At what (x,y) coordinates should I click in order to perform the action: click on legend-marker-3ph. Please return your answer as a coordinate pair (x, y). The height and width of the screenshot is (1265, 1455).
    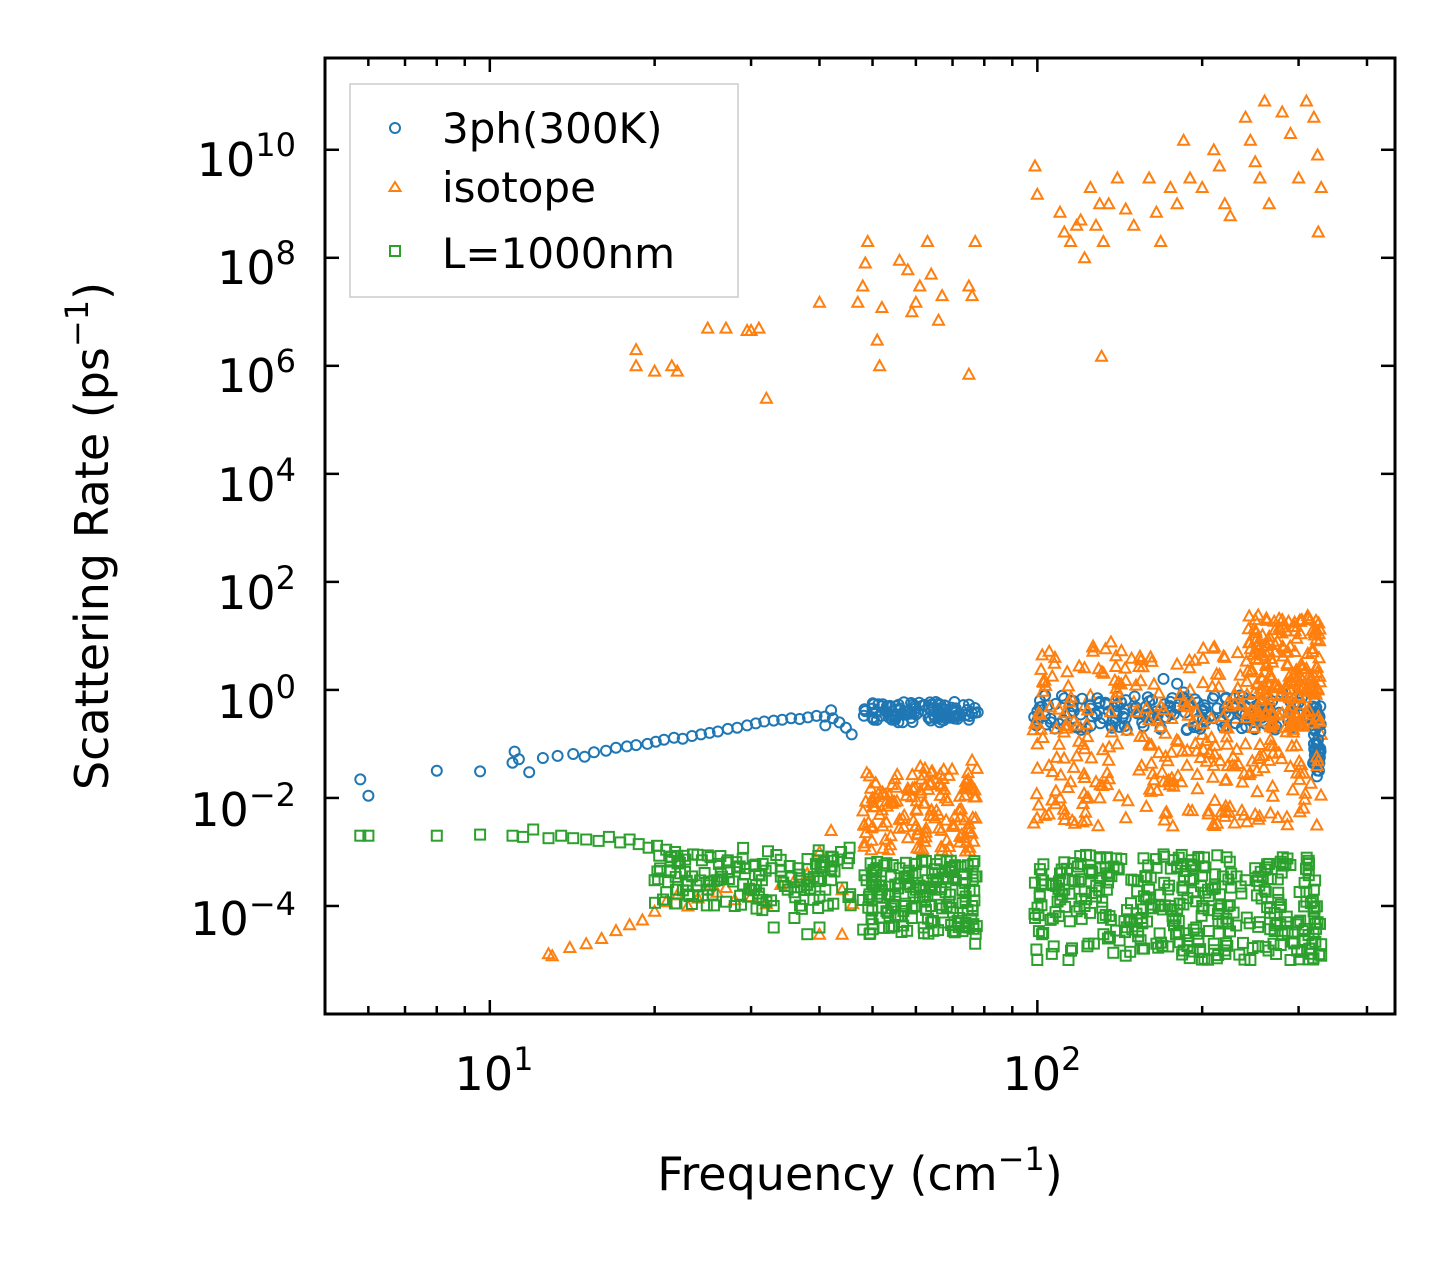
    Looking at the image, I should click on (395, 128).